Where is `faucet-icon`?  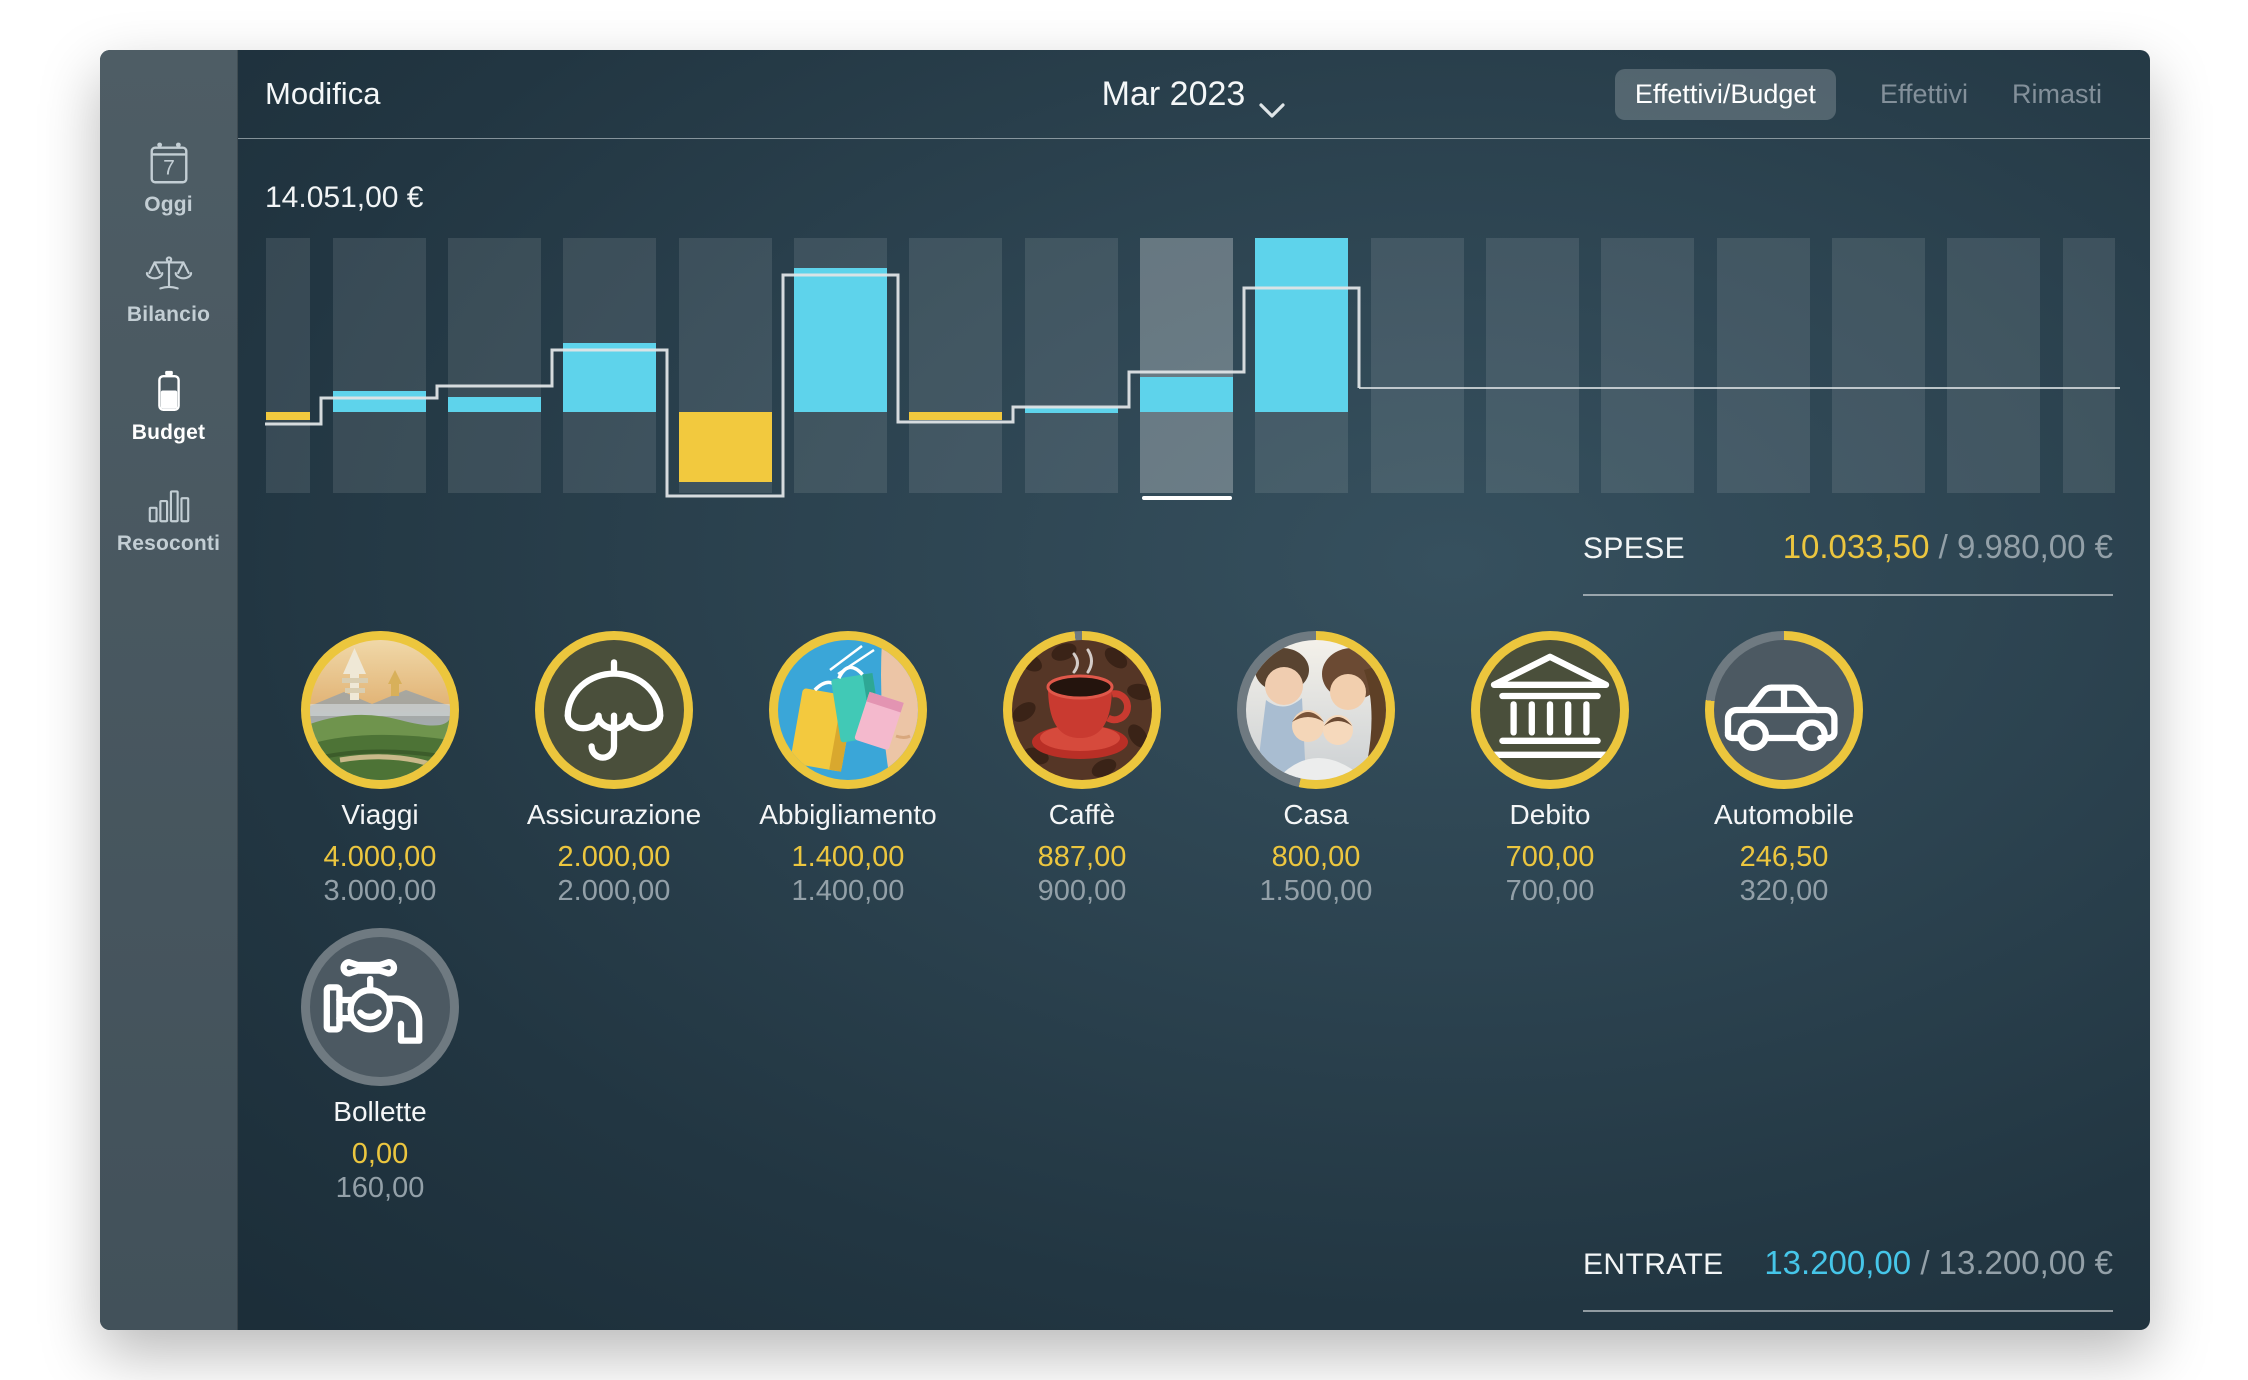 faucet-icon is located at coordinates (380, 1007).